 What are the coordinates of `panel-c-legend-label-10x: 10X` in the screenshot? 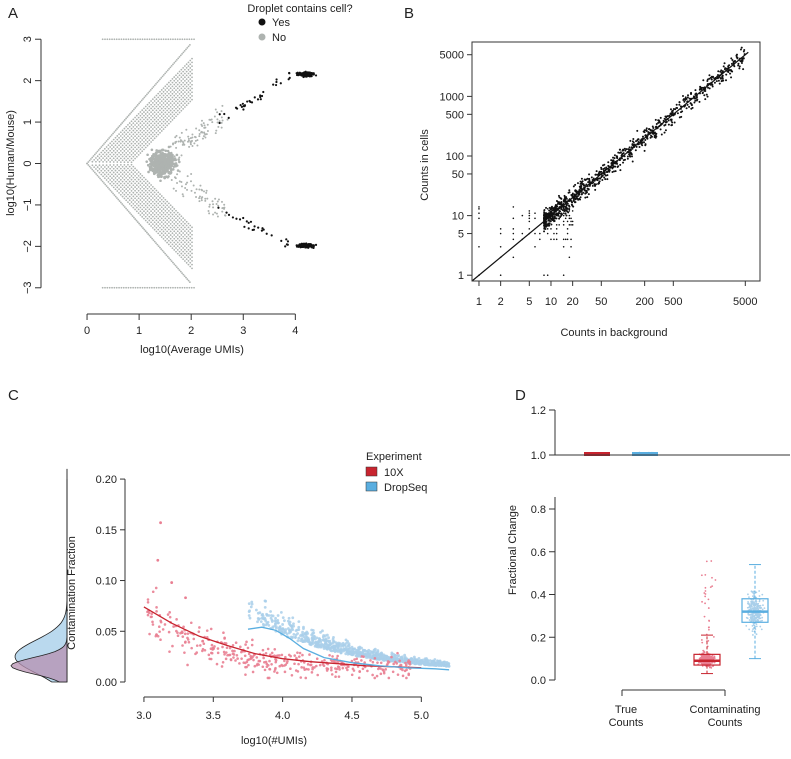 It's located at (394, 473).